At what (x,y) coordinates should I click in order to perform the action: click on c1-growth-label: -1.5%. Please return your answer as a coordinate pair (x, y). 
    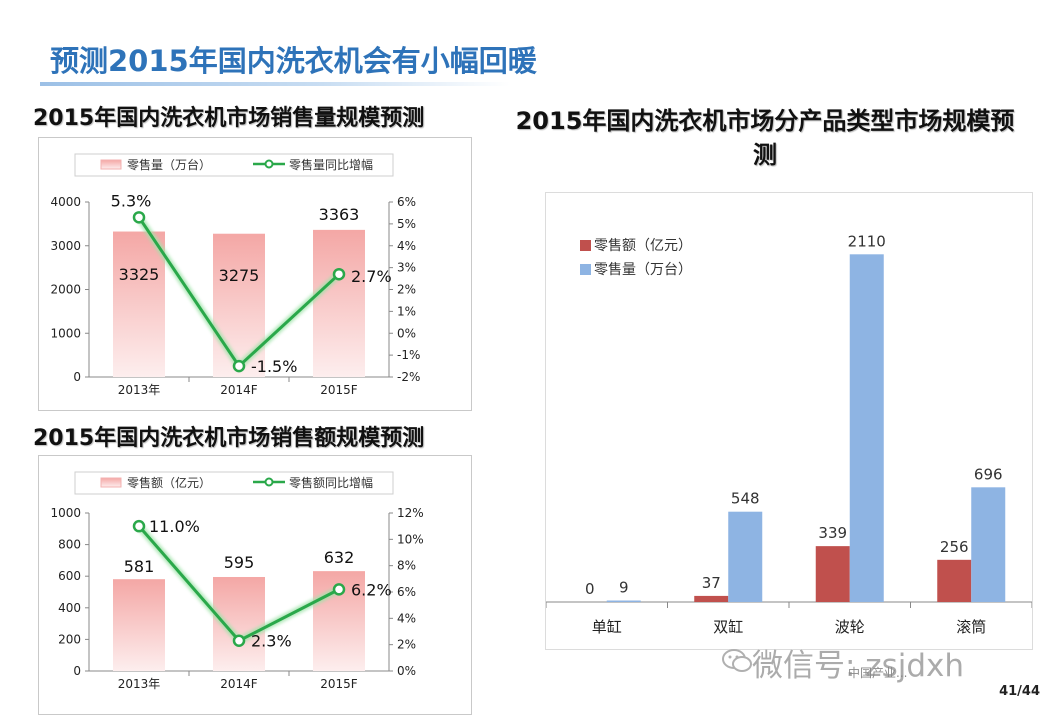
    Looking at the image, I should click on (274, 366).